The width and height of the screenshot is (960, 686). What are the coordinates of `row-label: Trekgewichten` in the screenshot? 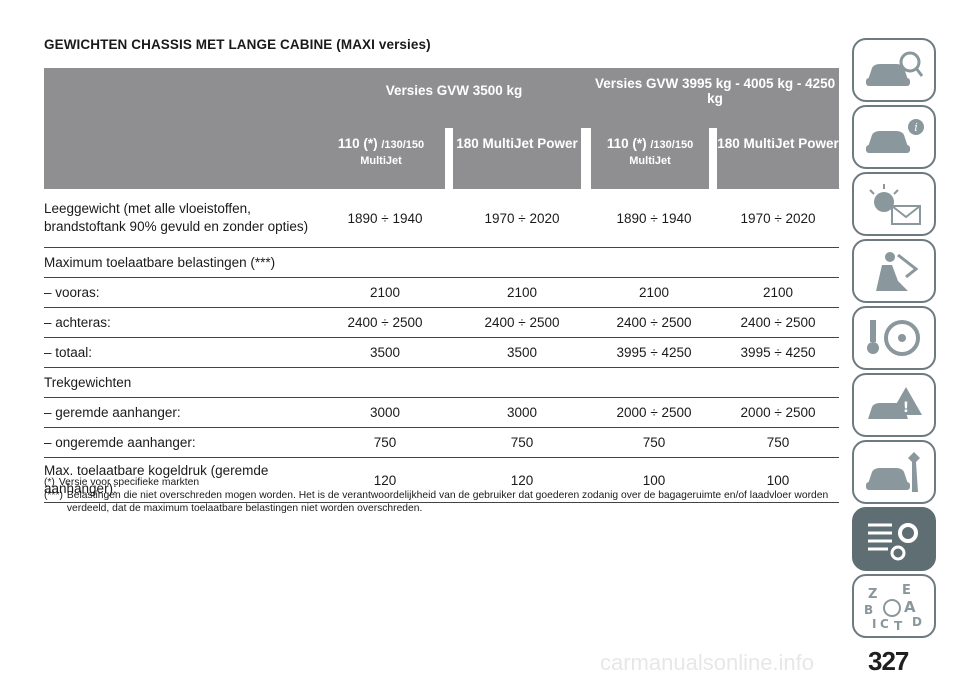 It's located at (180, 382).